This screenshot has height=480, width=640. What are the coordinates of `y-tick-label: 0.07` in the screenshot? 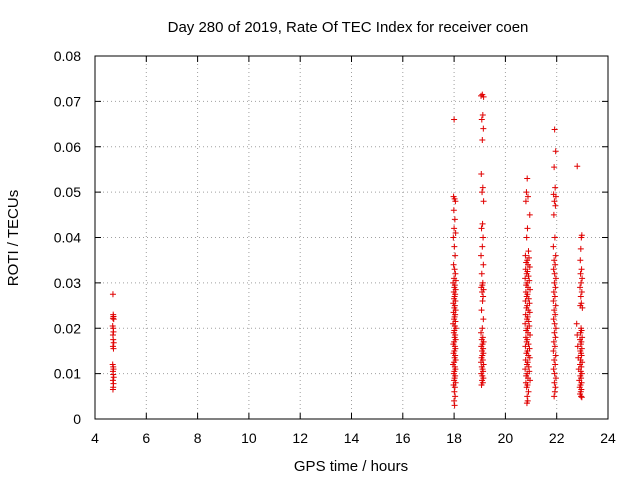 It's located at (67, 101).